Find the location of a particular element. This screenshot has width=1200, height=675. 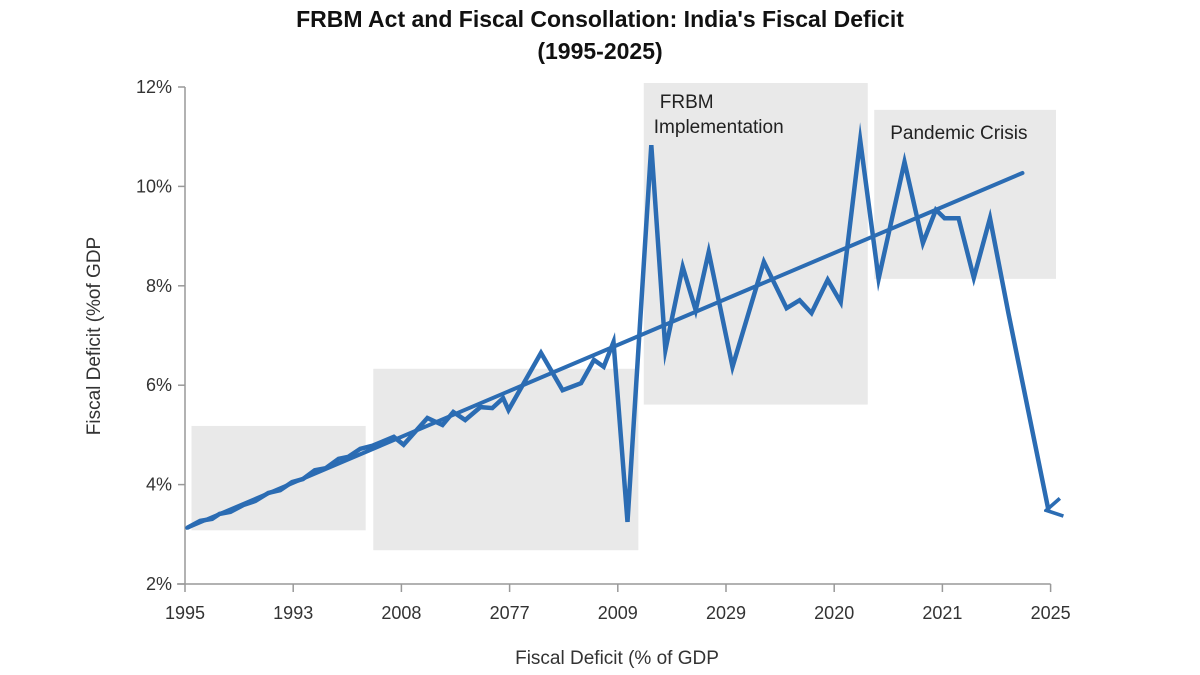

y-tick-label: 12% is located at coordinates (154, 87).